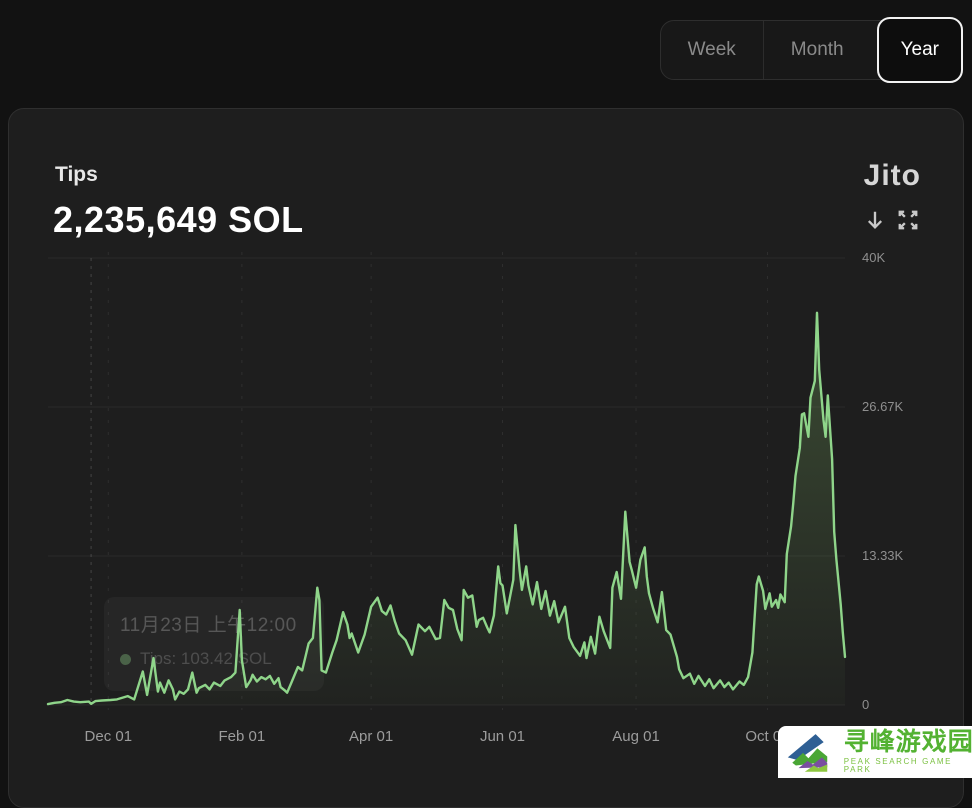  Describe the element at coordinates (76, 174) in the screenshot. I see `card-title: Tips` at that location.